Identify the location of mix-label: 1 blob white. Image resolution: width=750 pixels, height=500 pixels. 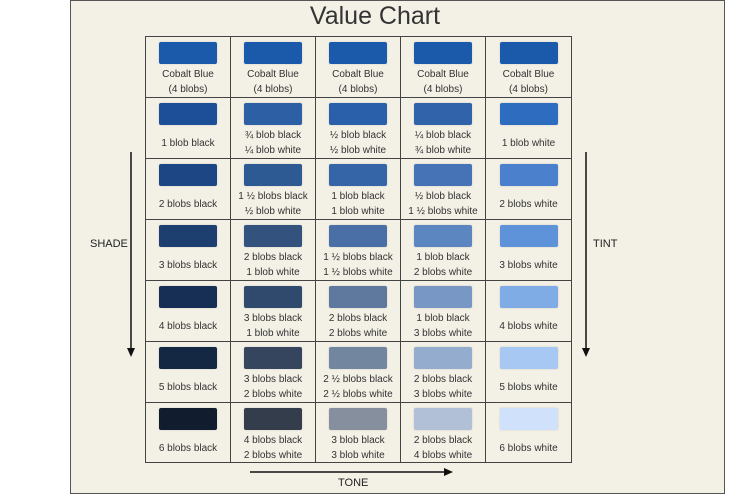
(528, 143).